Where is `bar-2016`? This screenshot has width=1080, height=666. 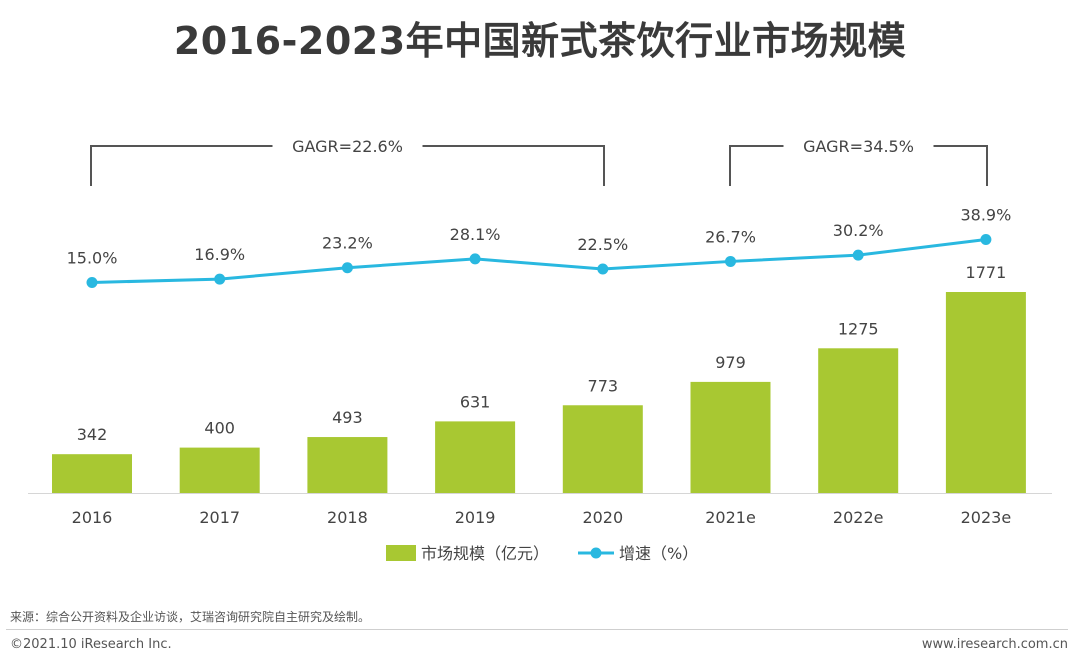 bar-2016 is located at coordinates (92, 473).